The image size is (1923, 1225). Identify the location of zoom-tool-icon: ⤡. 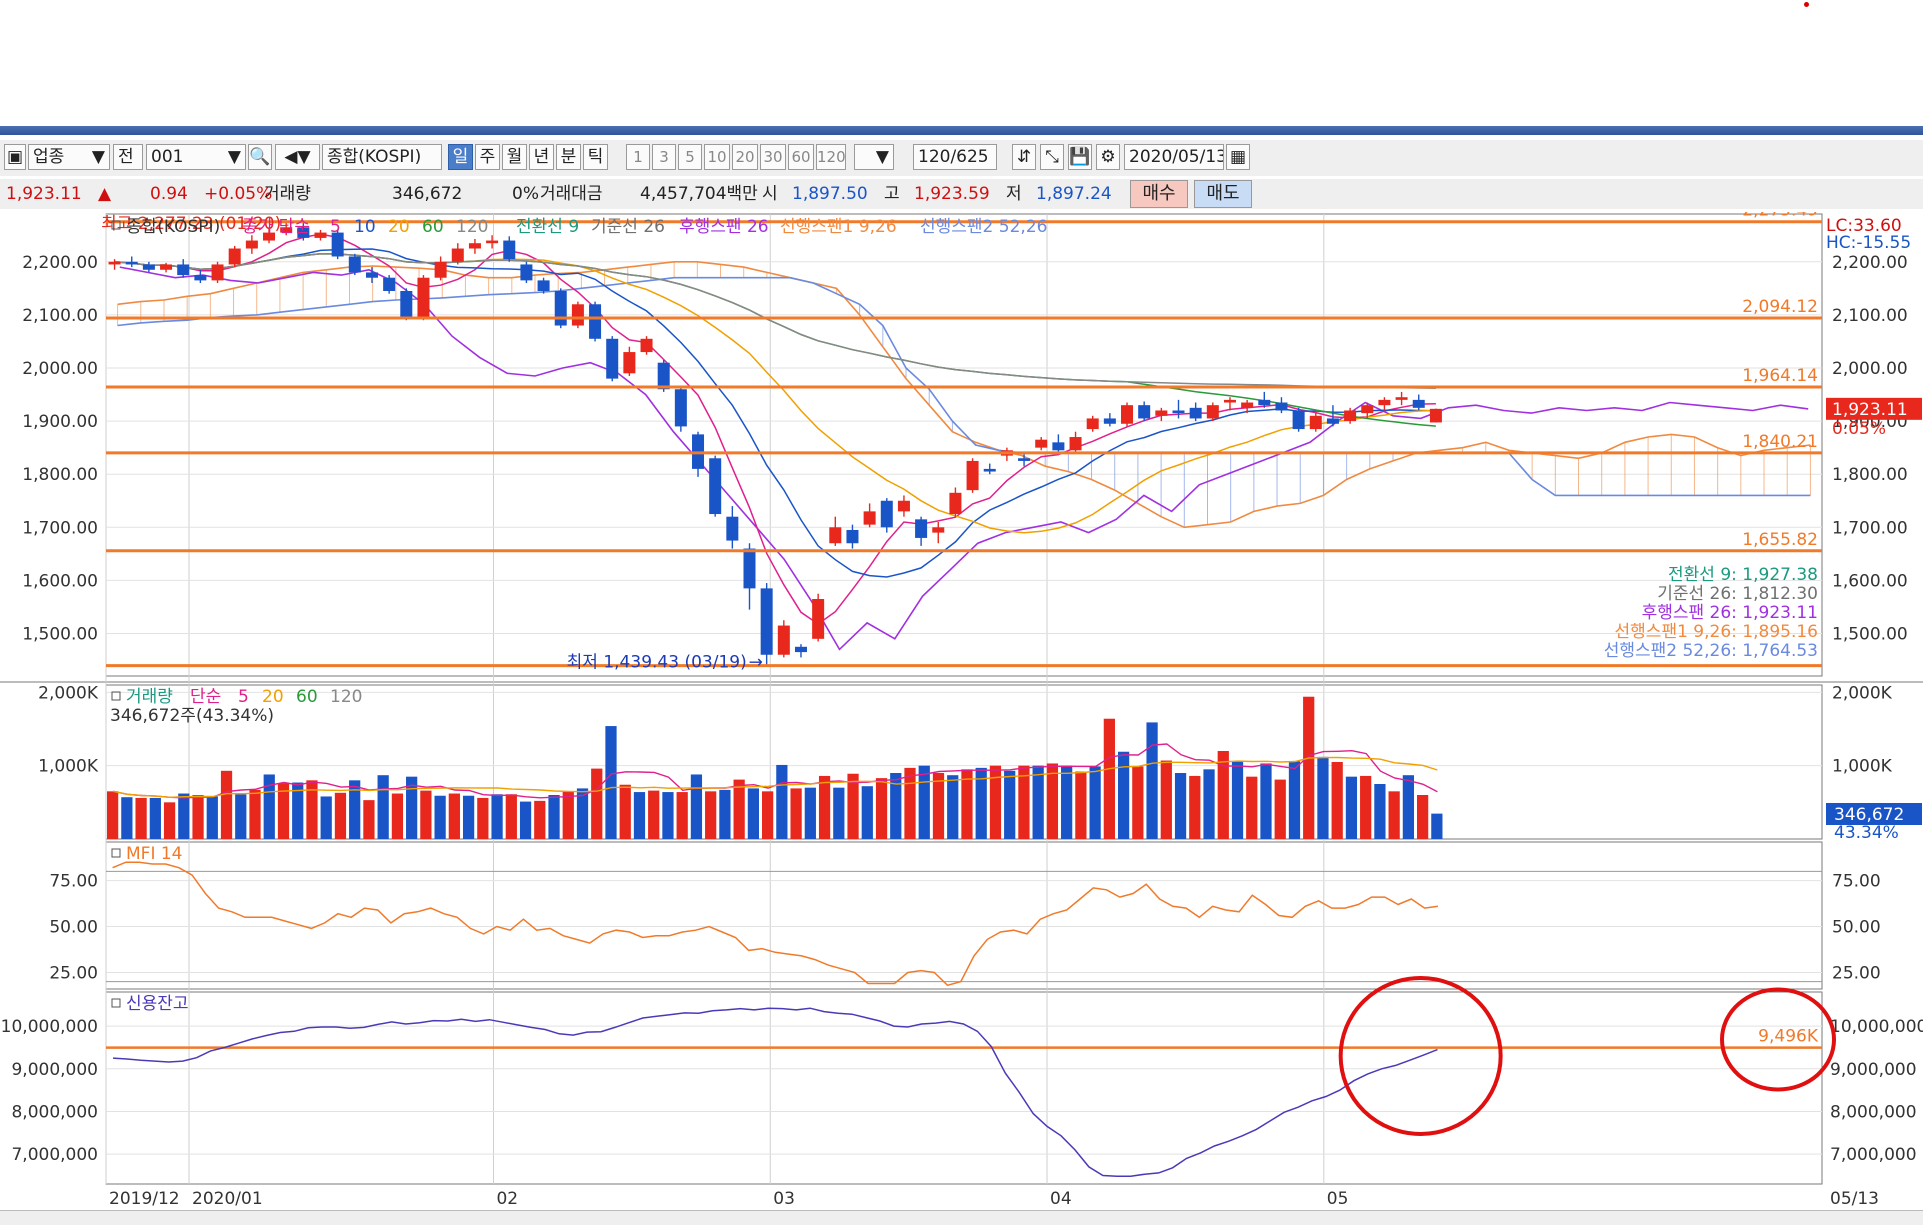
(1052, 157).